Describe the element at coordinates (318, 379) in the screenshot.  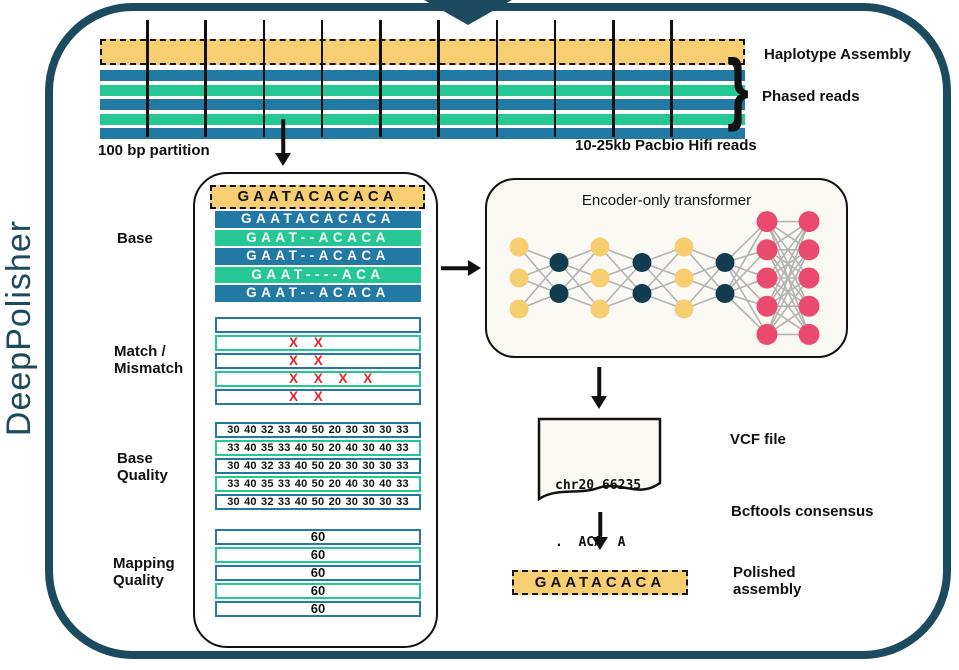
I see `mismatch-row: X X X X` at that location.